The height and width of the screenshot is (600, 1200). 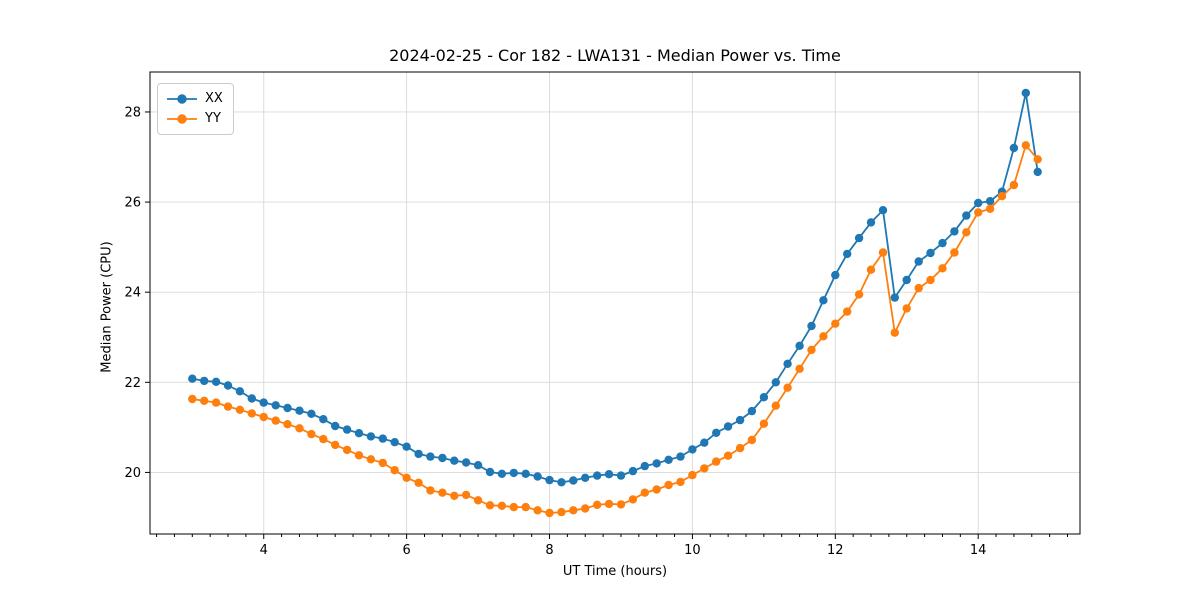 What do you see at coordinates (132, 112) in the screenshot?
I see `y-tick-label: 28` at bounding box center [132, 112].